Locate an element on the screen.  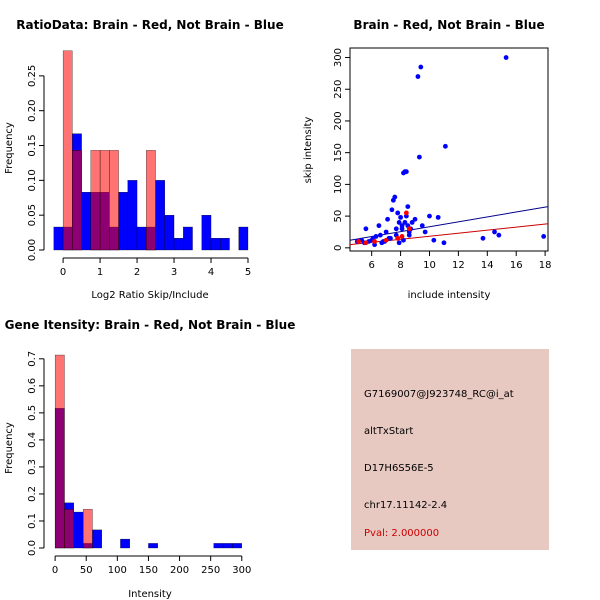
ratio-histogram-bars is located at coordinates (151, 150).